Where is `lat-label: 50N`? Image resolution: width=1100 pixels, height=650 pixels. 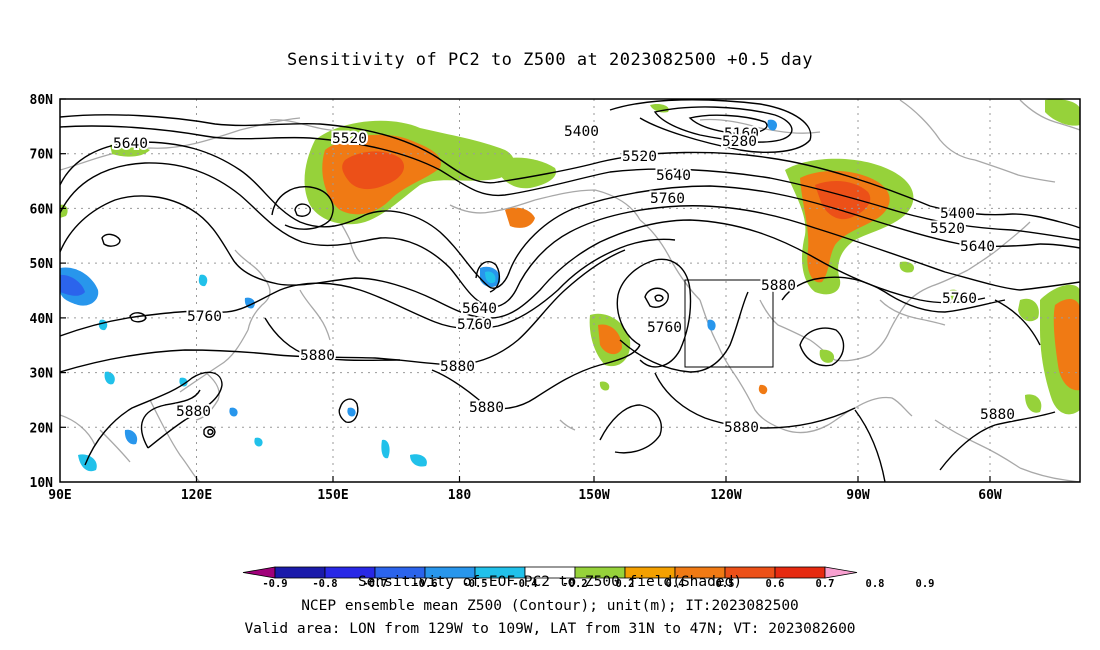 lat-label: 50N is located at coordinates (42, 264).